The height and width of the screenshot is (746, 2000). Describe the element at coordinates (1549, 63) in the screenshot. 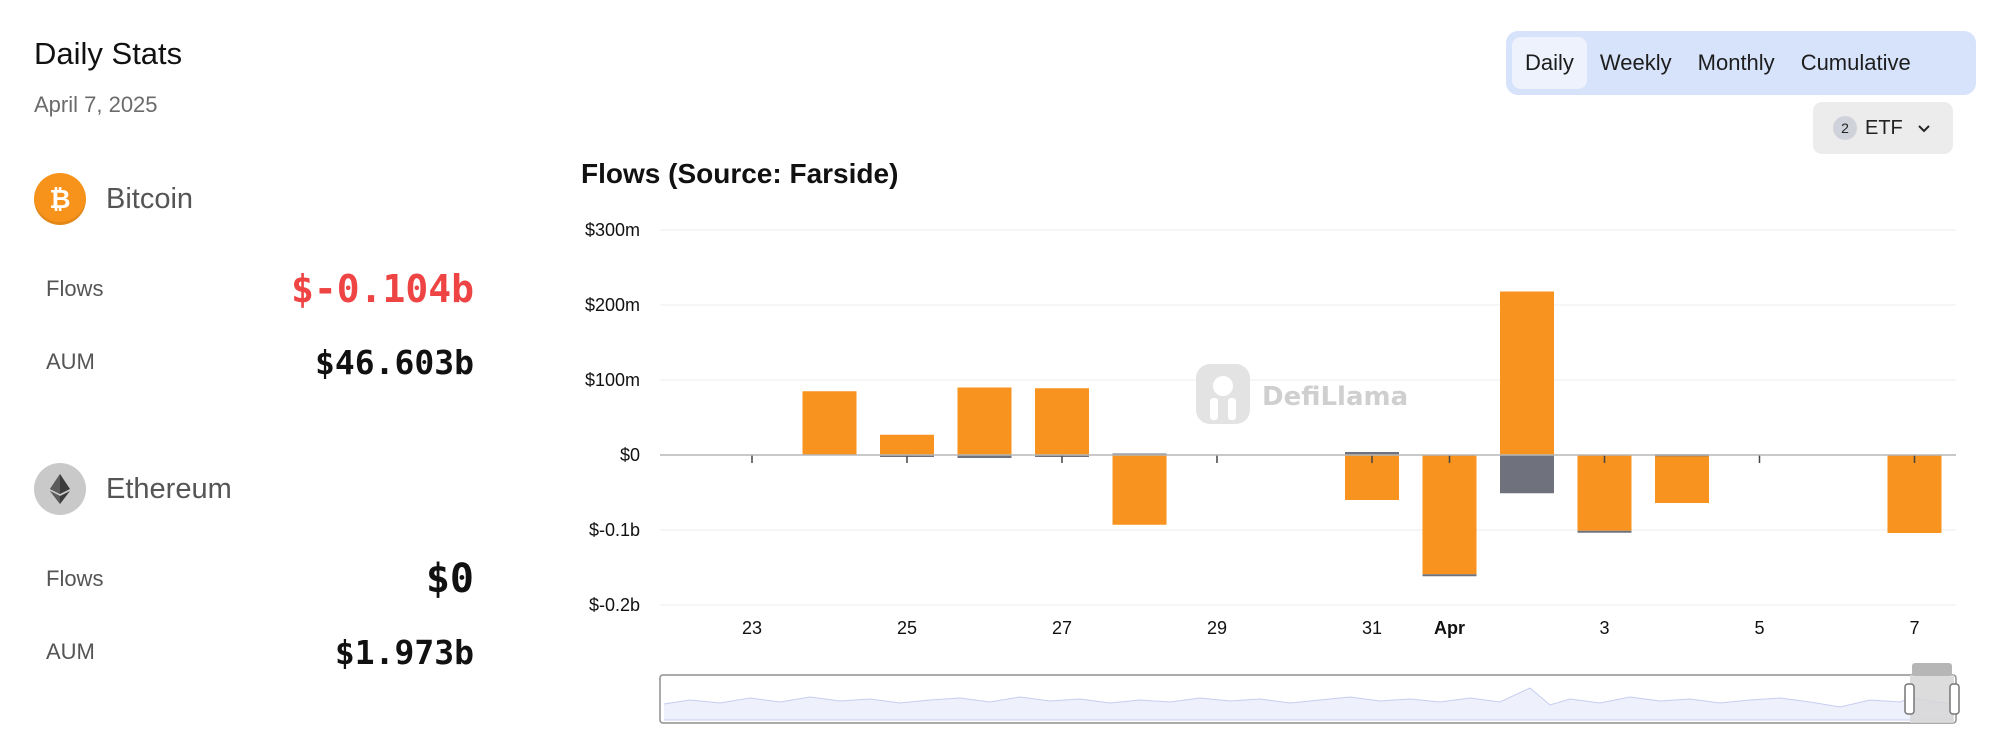

I see `toggle-daily: Daily` at that location.